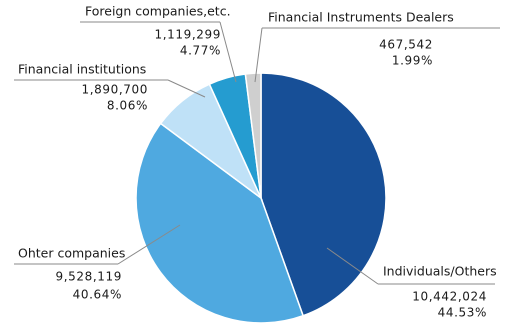 The height and width of the screenshot is (332, 507). I want to click on percentage-label: 4.77%, so click(200, 51).